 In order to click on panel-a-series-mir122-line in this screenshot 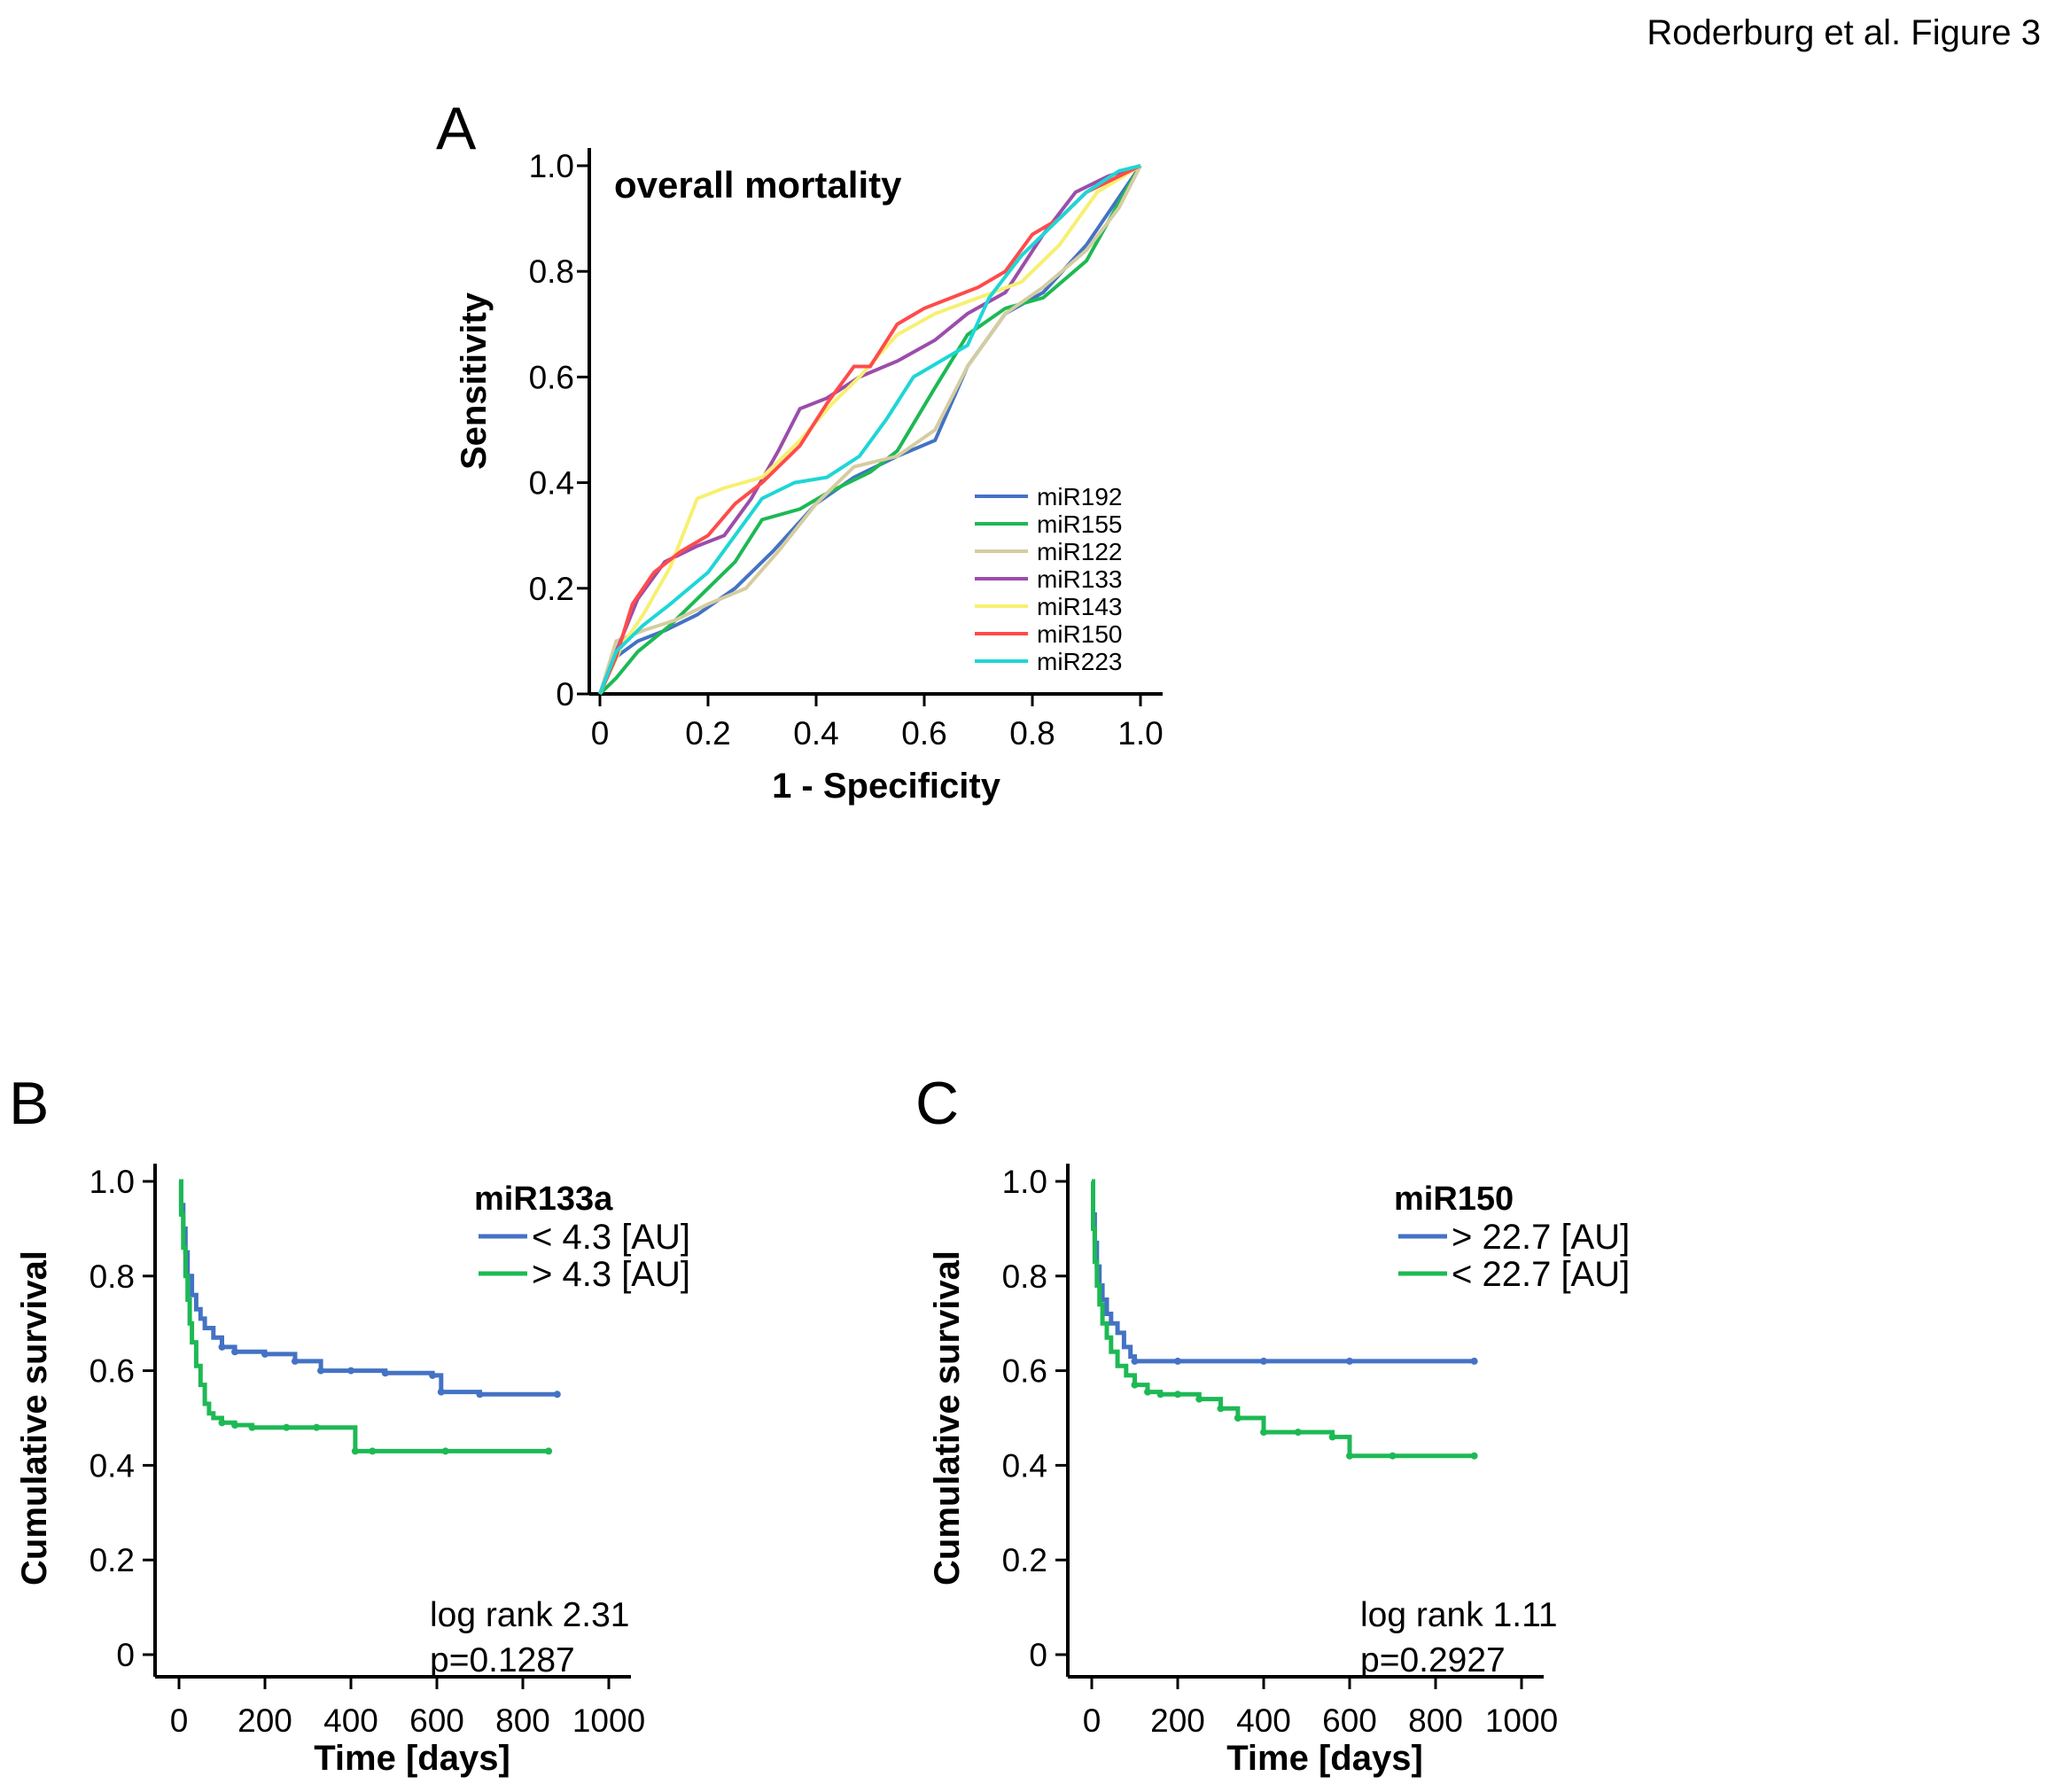, I will do `click(870, 430)`.